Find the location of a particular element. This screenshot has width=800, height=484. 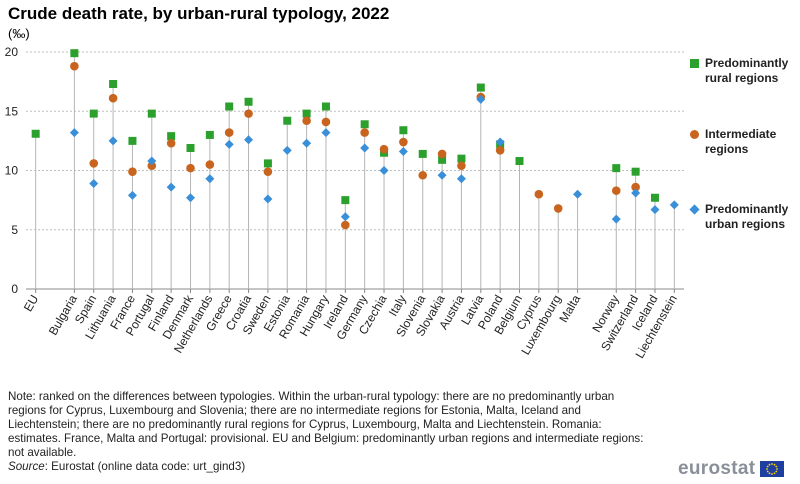

legend-item-rural: Predominantly rural regions is located at coordinates (745, 71).